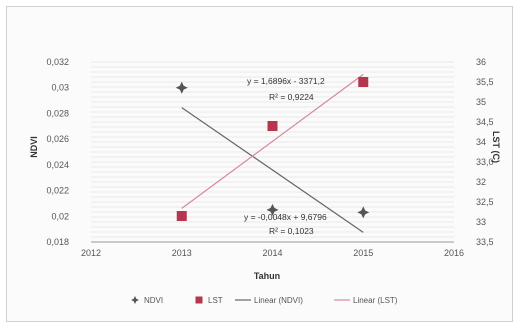 The height and width of the screenshot is (329, 521). What do you see at coordinates (57, 242) in the screenshot?
I see `y-left-tick-label: 0,018` at bounding box center [57, 242].